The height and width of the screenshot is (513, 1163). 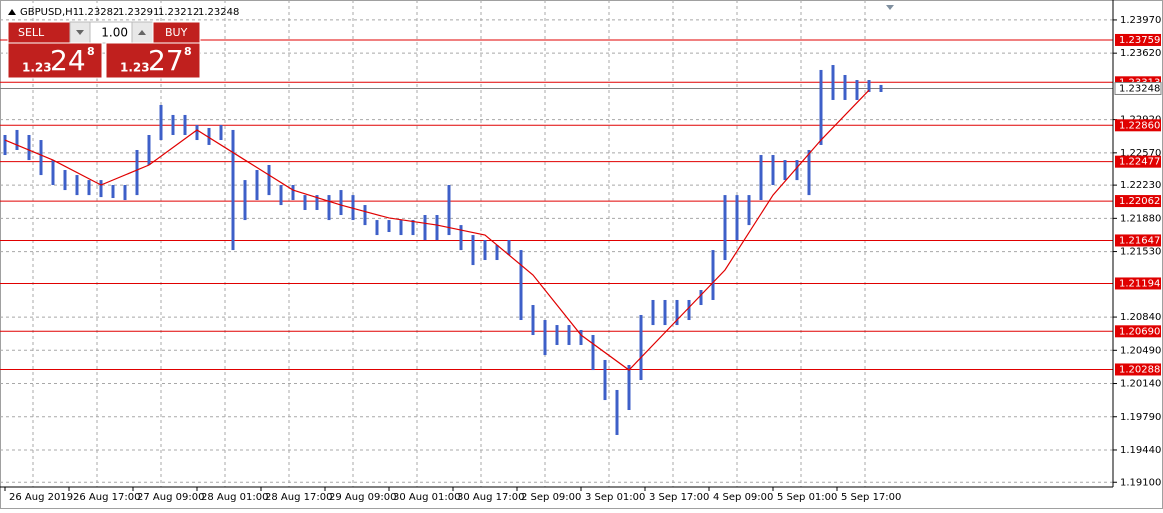 I want to click on up-arrow, so click(x=142, y=32).